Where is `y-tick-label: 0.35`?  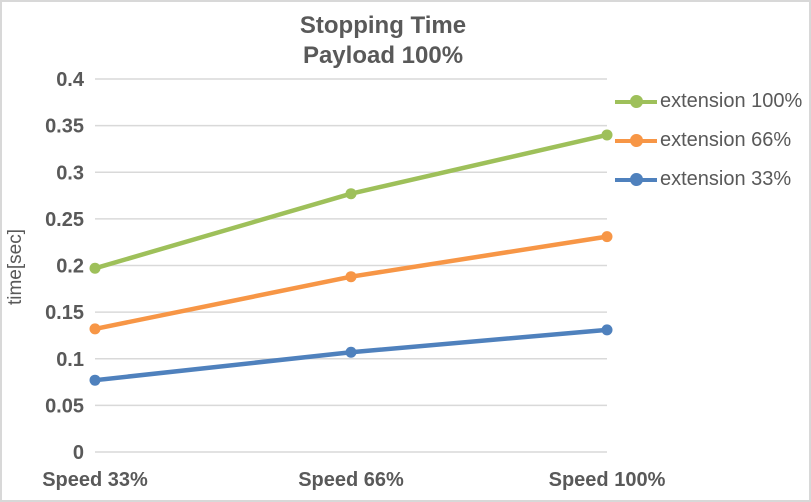 y-tick-label: 0.35 is located at coordinates (64, 127).